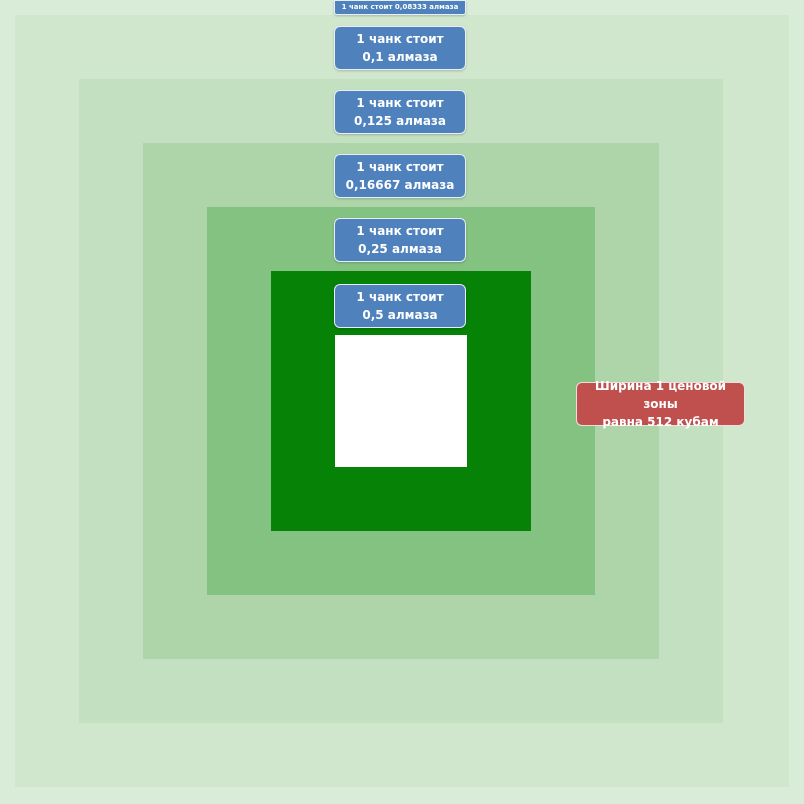  Describe the element at coordinates (401, 401) in the screenshot. I see `center-zone` at that location.